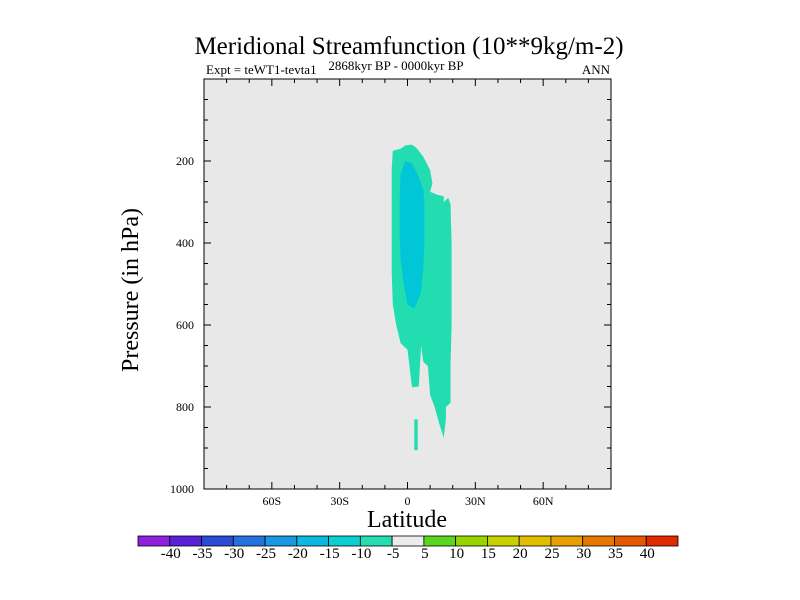  I want to click on y-tick-label: 200, so click(185, 161).